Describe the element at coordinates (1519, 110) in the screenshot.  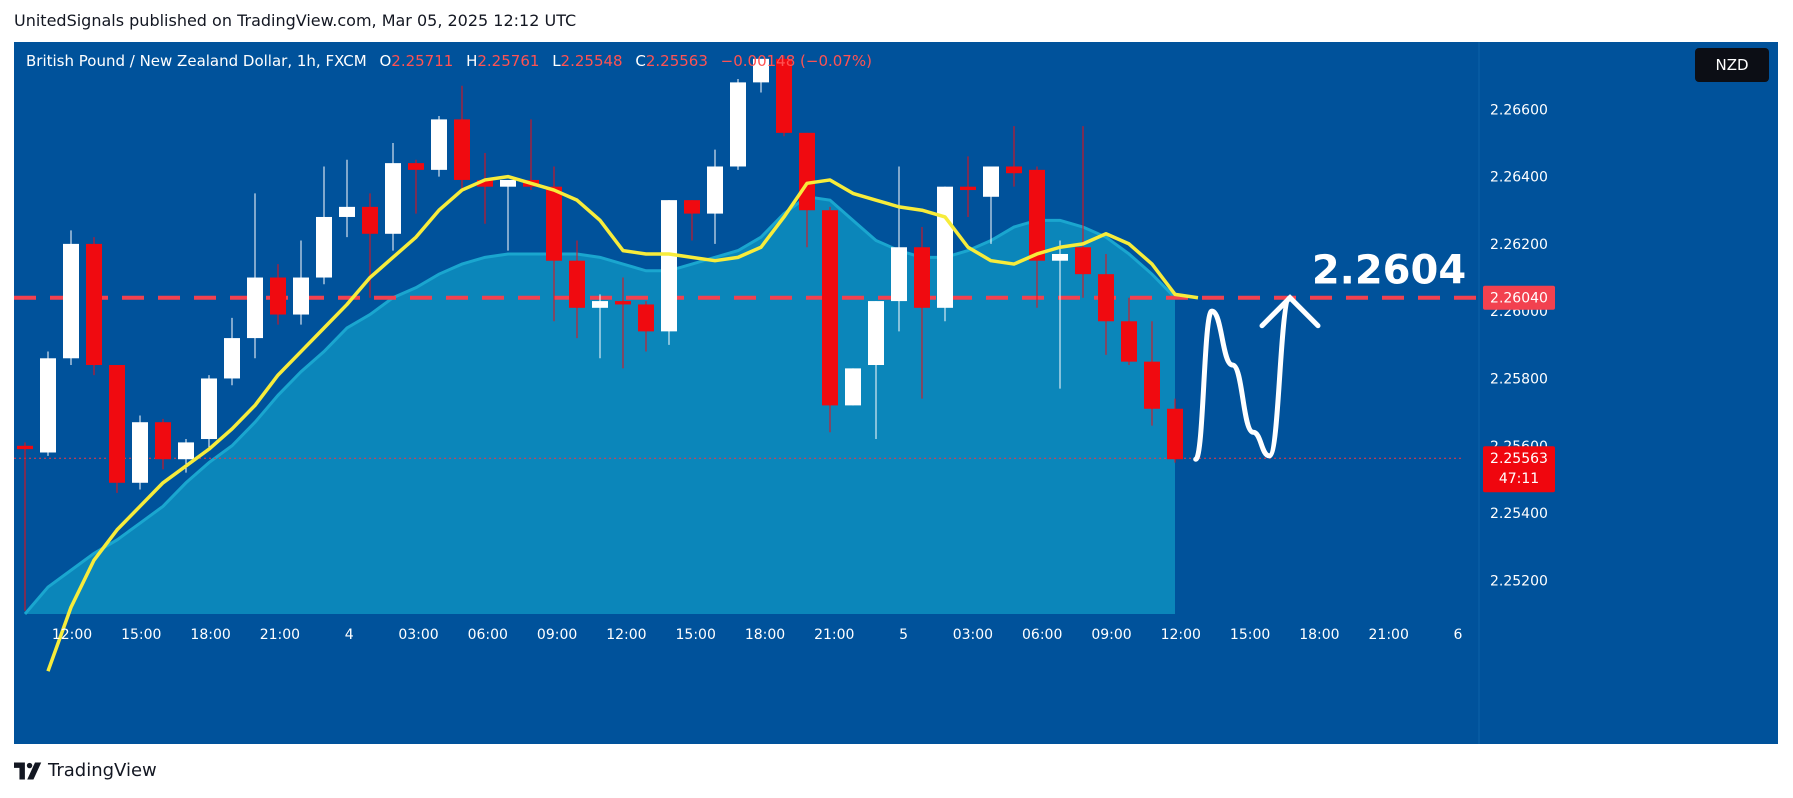
I see `y-tick-label: 2.26600` at that location.